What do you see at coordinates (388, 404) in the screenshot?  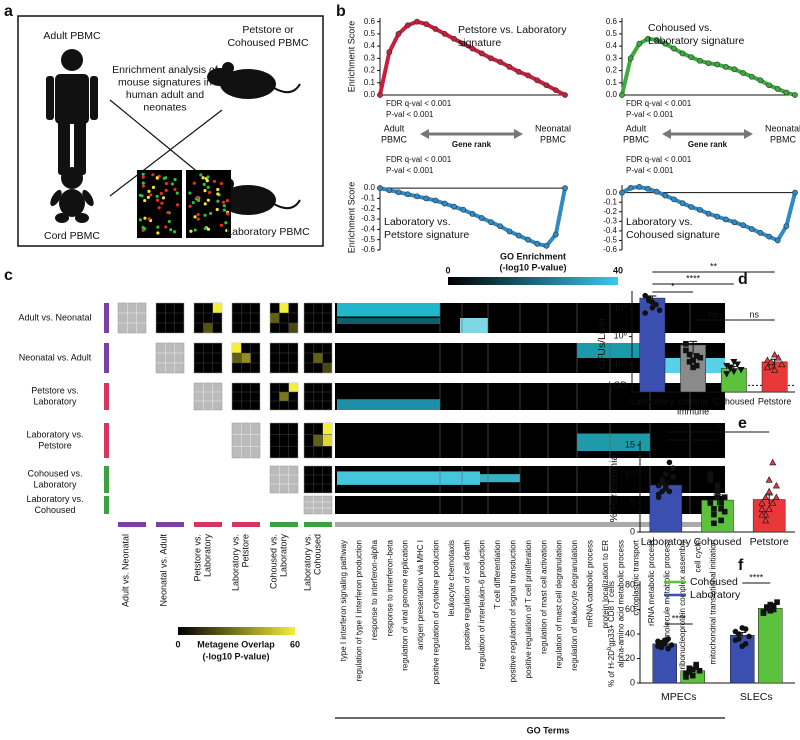 I see `go-heat-patch` at bounding box center [388, 404].